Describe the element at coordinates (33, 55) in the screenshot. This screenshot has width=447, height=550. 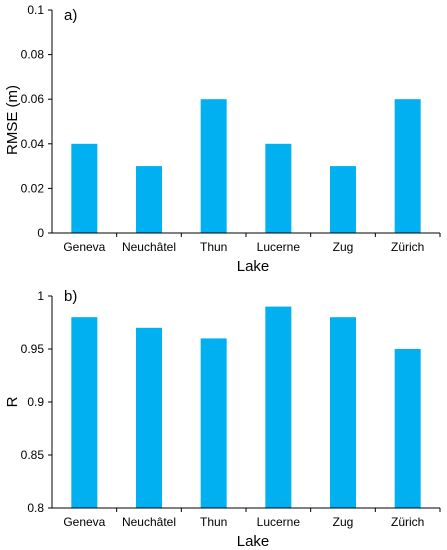
I see `y-tick-label: 0.08` at that location.